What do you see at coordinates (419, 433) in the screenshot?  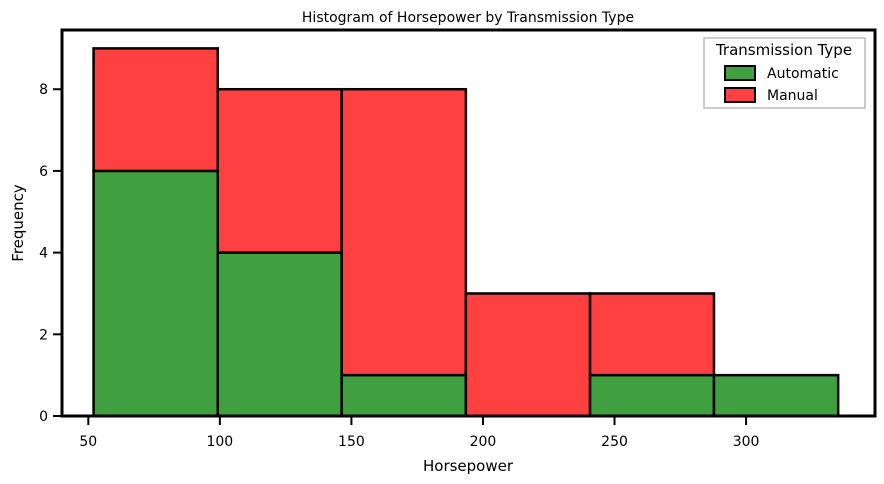 I see `x-axis-ticks: 50 100 150 200 250 300` at bounding box center [419, 433].